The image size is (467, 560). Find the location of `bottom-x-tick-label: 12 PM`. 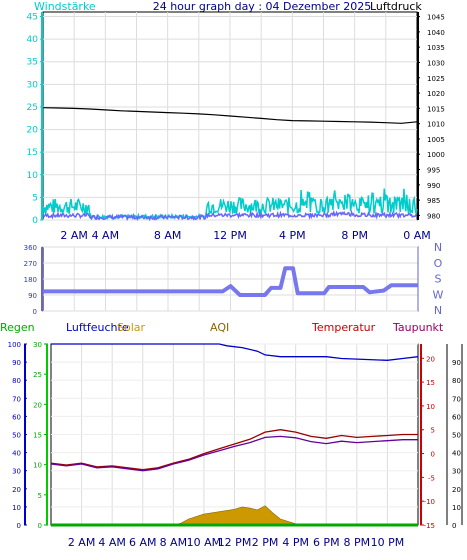

bottom-x-tick-label: 12 PM is located at coordinates (235, 542).